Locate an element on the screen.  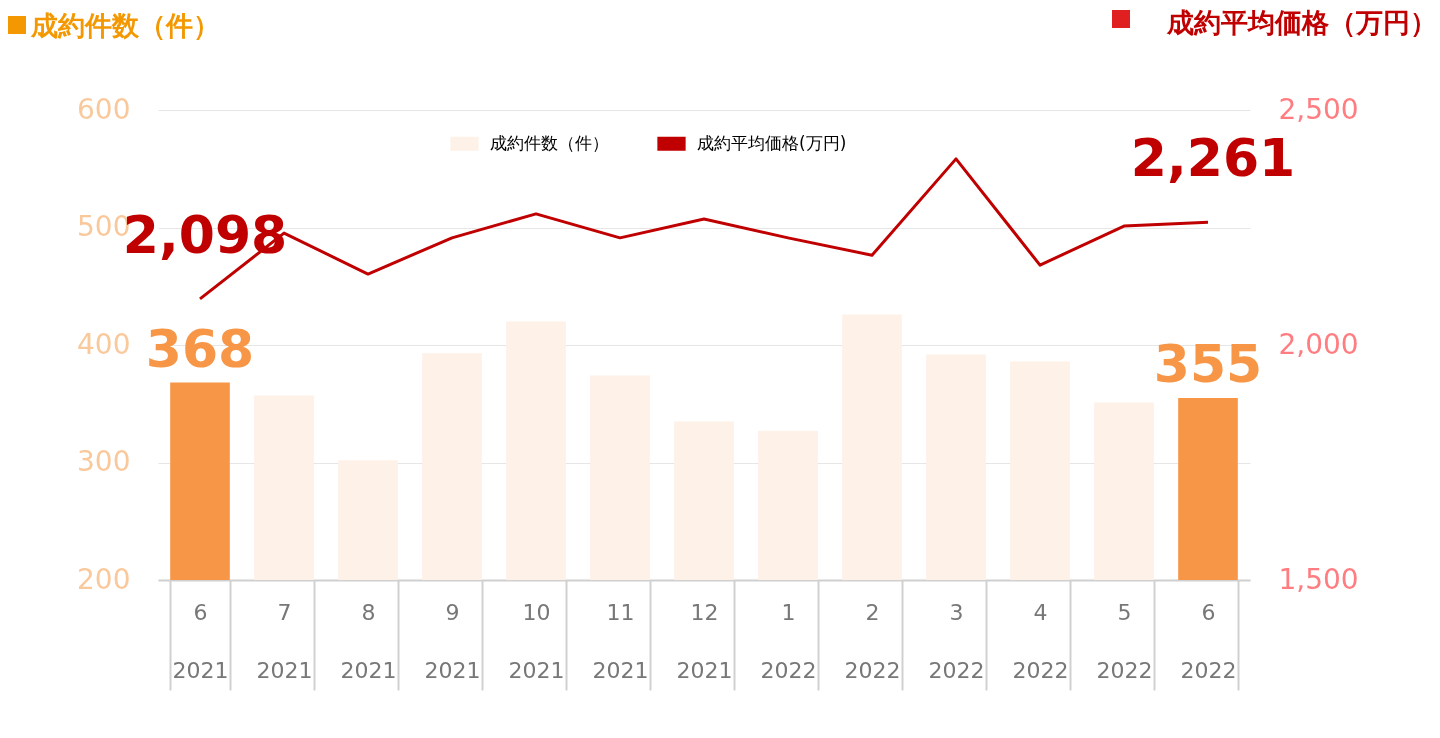
data-label: 2,261 is located at coordinates (1213, 158).